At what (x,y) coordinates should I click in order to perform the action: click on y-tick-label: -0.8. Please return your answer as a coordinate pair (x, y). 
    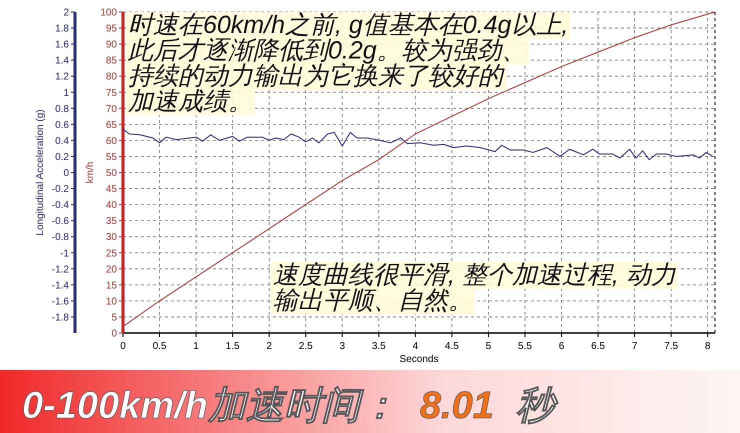
    Looking at the image, I should click on (61, 238).